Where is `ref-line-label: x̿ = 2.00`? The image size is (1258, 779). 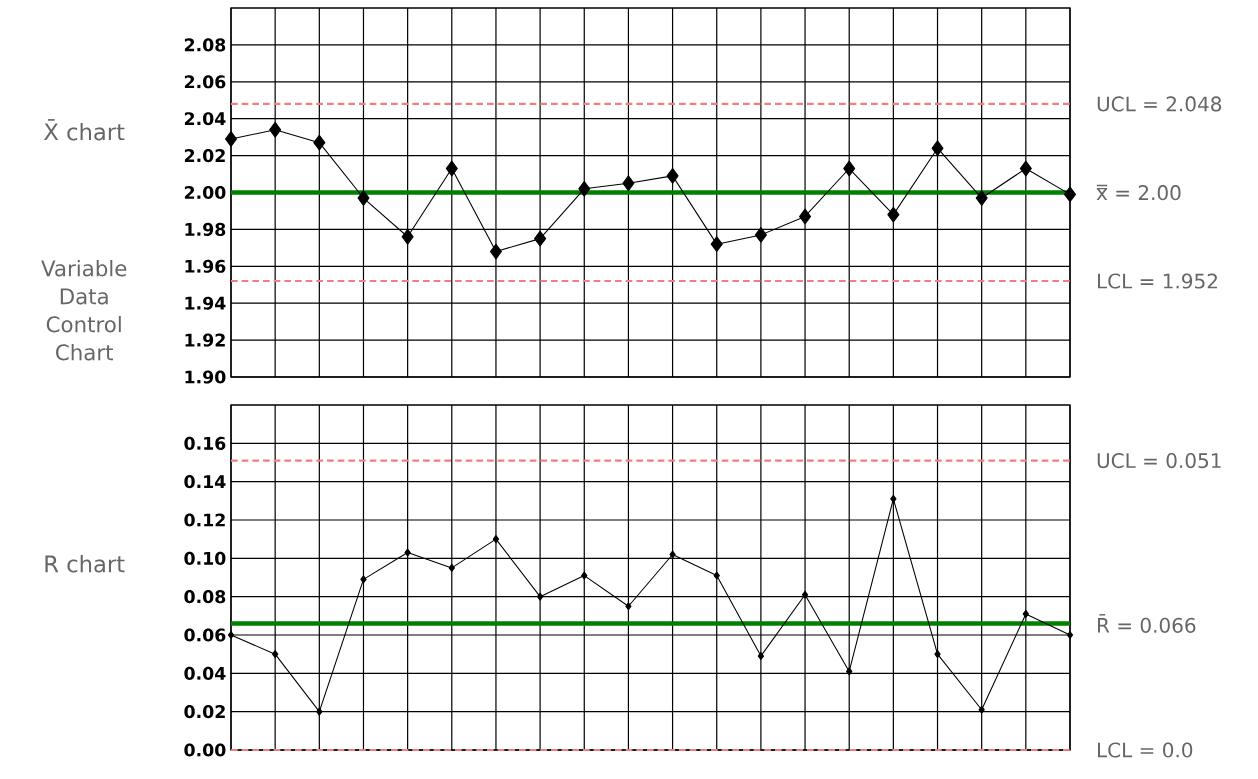 ref-line-label: x̿ = 2.00 is located at coordinates (1138, 192).